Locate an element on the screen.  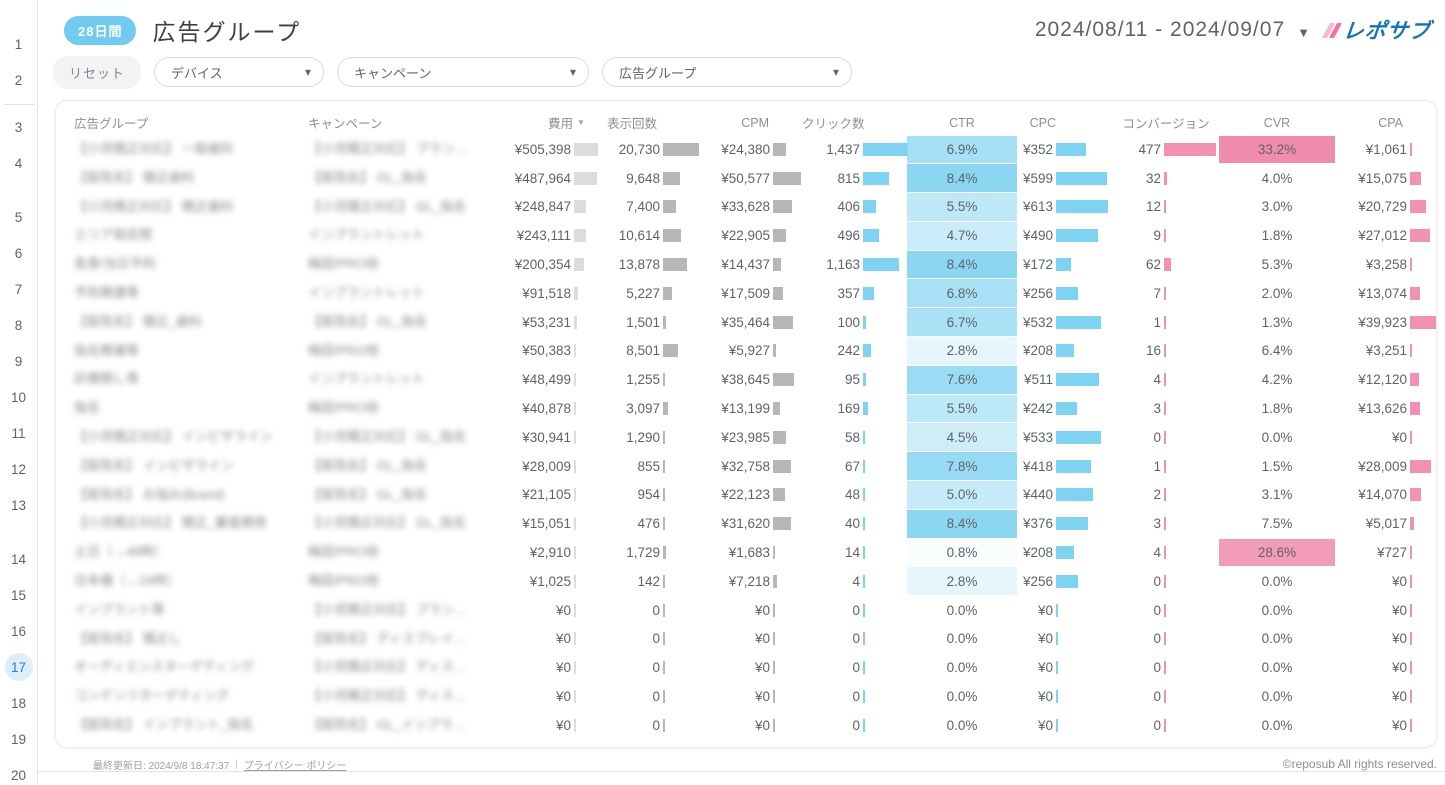
cell-adgroup: 【医院名】 矯正_歯科 is located at coordinates (138, 321).